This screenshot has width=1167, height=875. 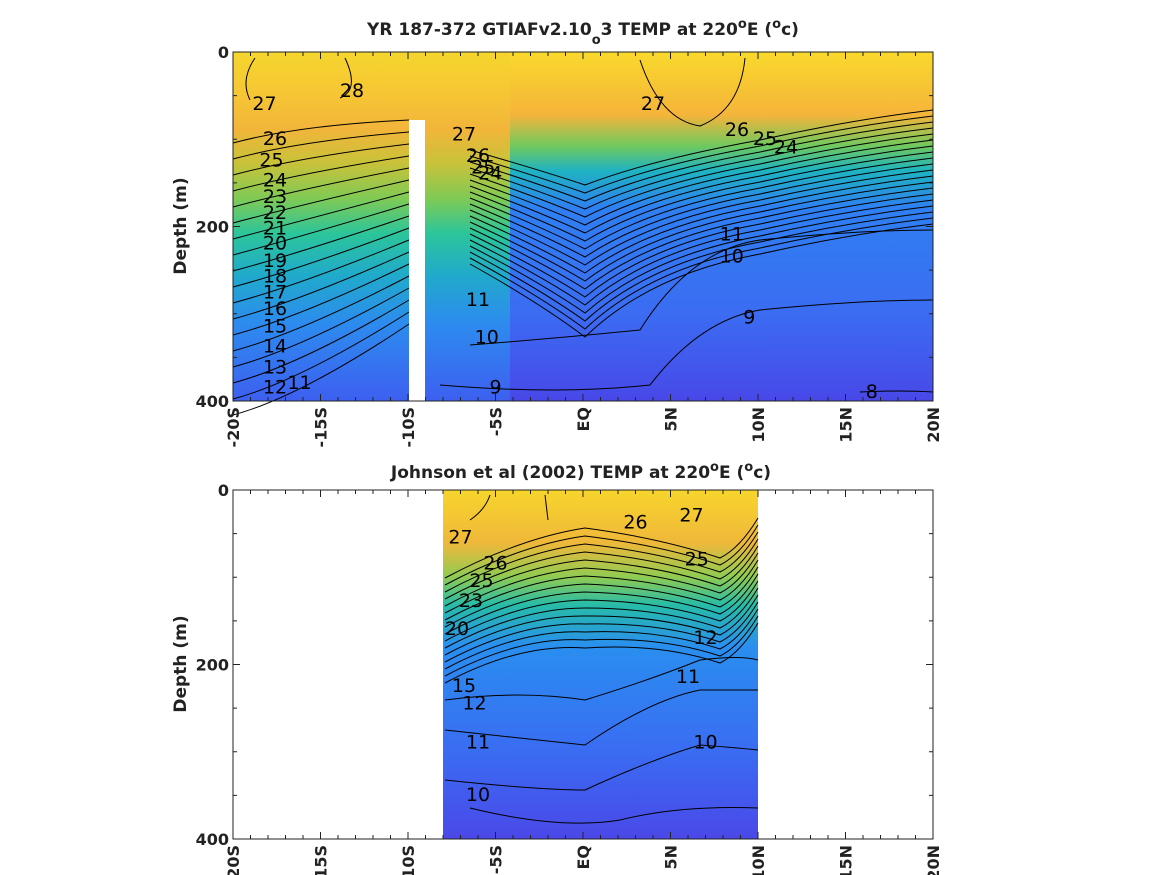 I want to click on y-tick-label: 400, so click(x=212, y=401).